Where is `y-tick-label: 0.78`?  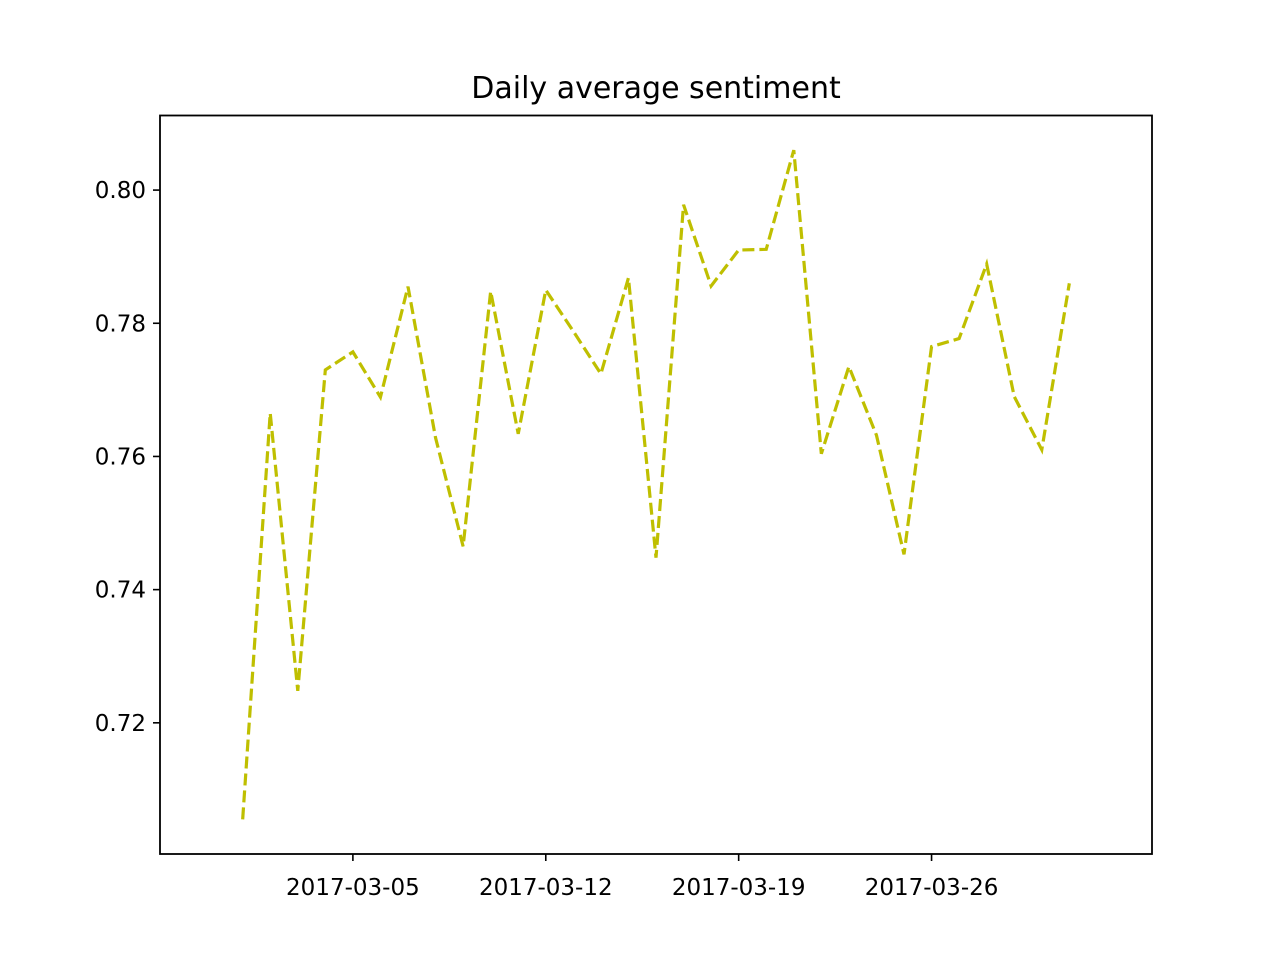
y-tick-label: 0.78 is located at coordinates (120, 324).